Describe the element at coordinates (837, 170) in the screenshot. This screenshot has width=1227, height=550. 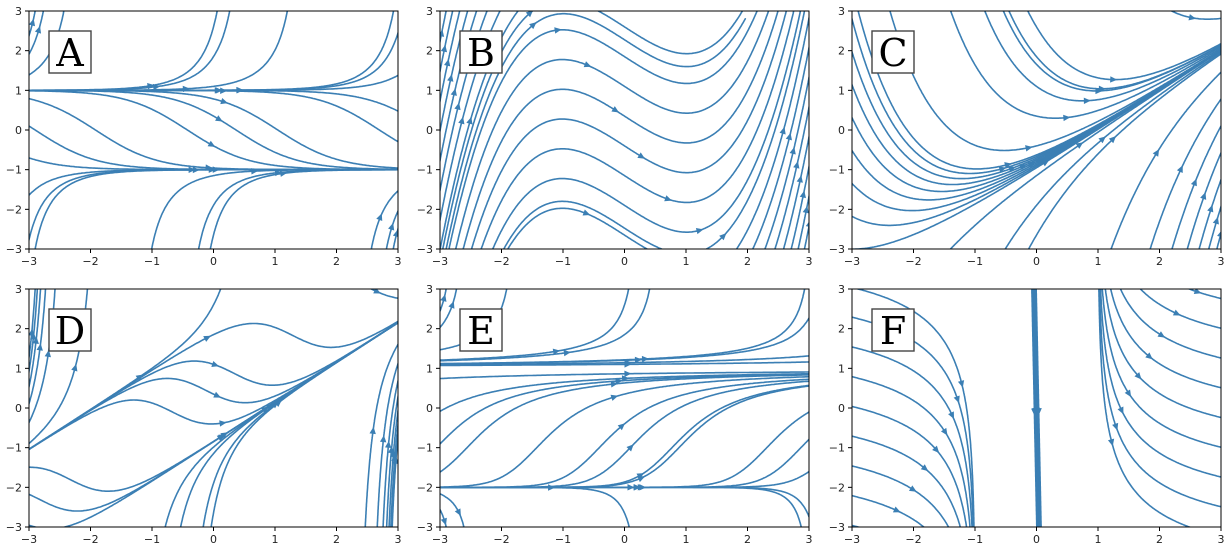
I see `y-tick-label: −1` at that location.